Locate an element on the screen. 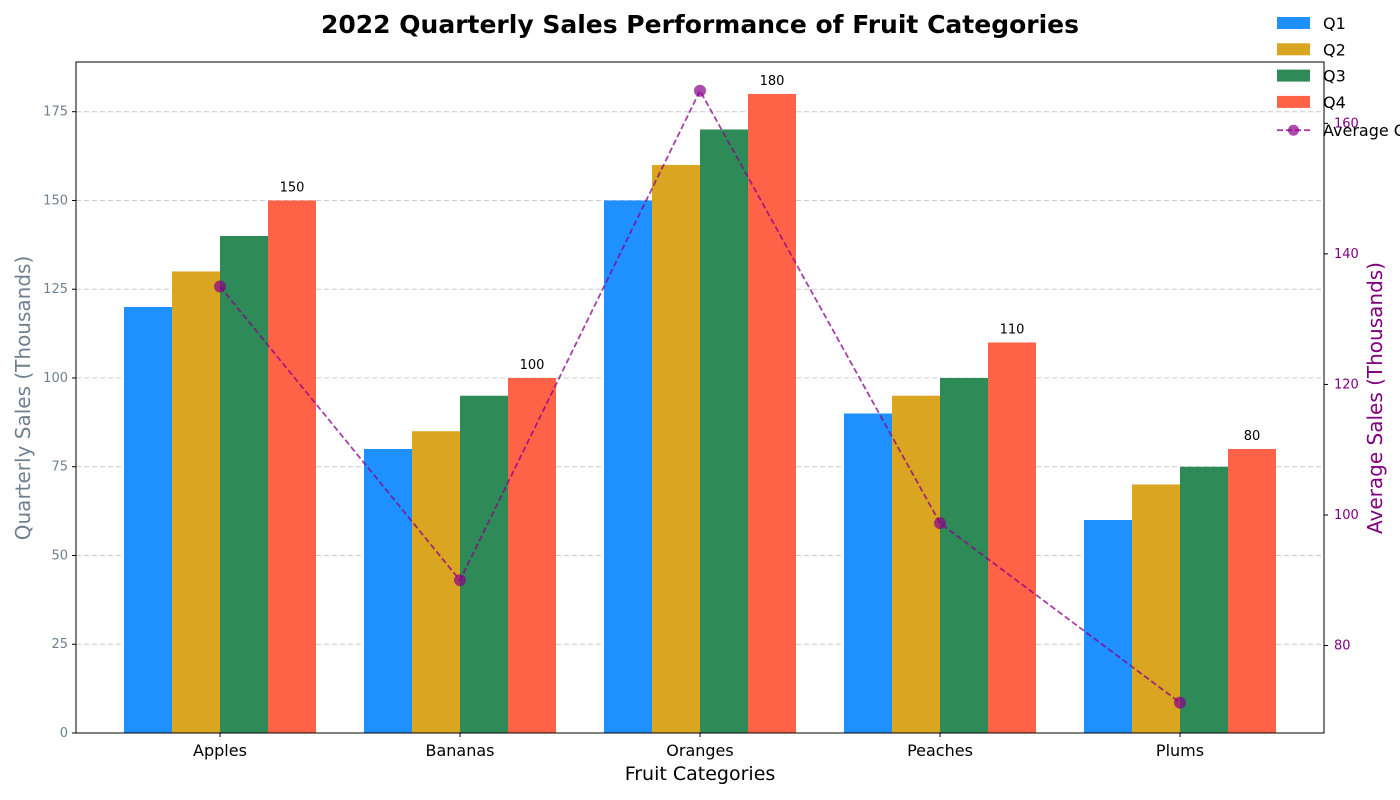 This screenshot has height=800, width=1400. x-tick-label: Apples is located at coordinates (220, 750).